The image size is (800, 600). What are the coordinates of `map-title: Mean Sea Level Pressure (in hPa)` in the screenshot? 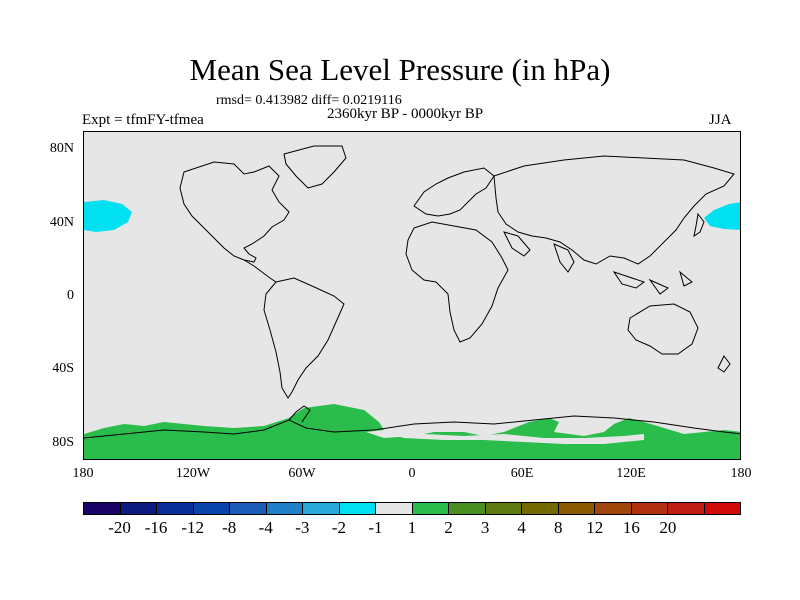 It's located at (400, 69).